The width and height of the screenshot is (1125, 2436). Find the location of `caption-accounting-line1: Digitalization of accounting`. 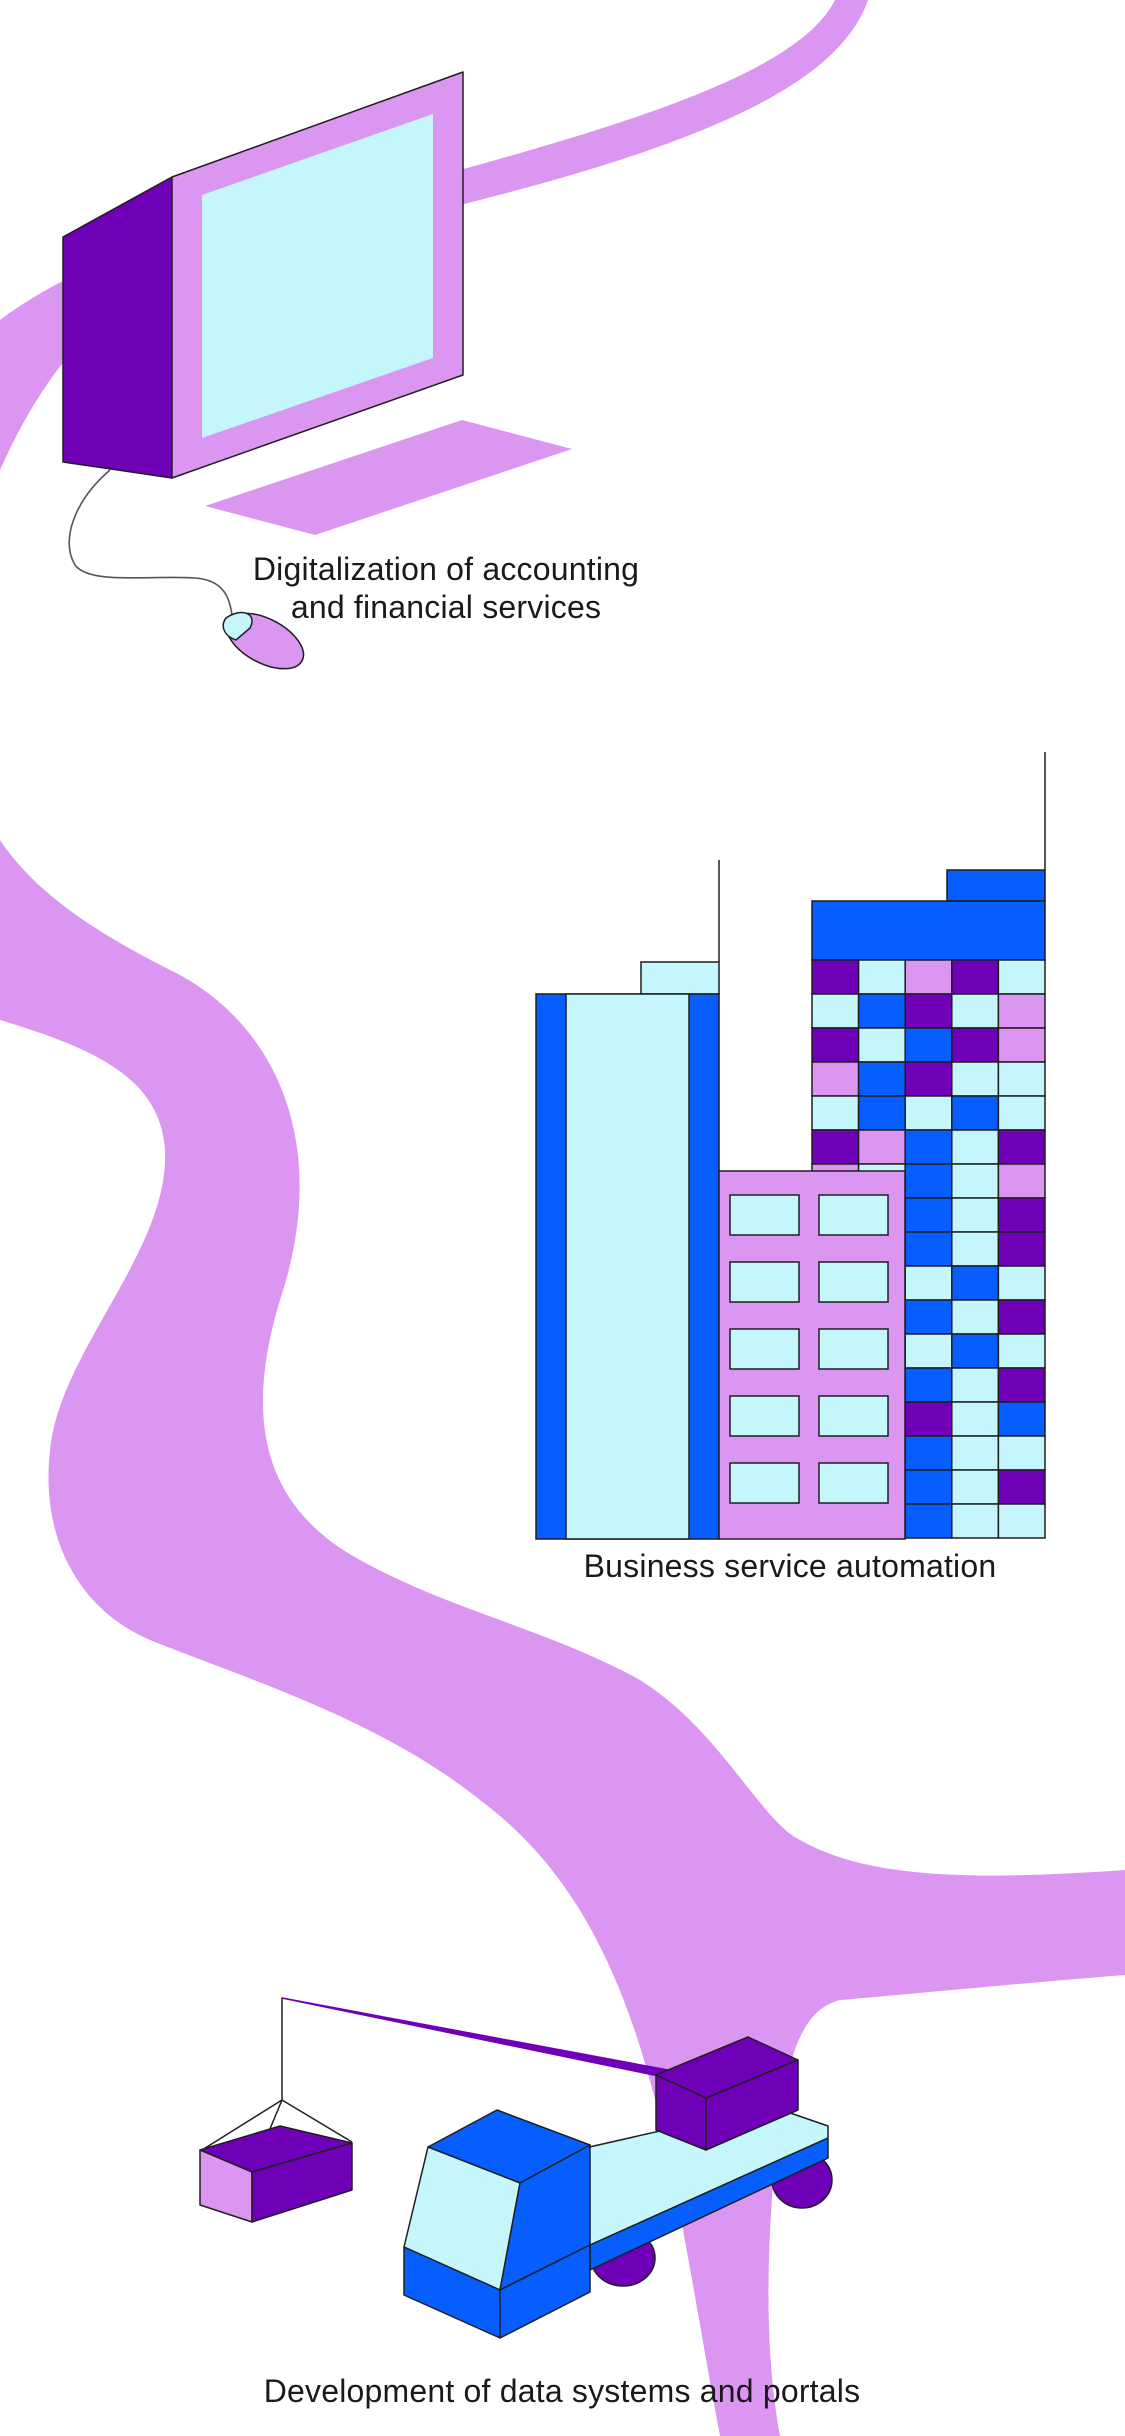

caption-accounting-line1: Digitalization of accounting is located at coordinates (446, 569).